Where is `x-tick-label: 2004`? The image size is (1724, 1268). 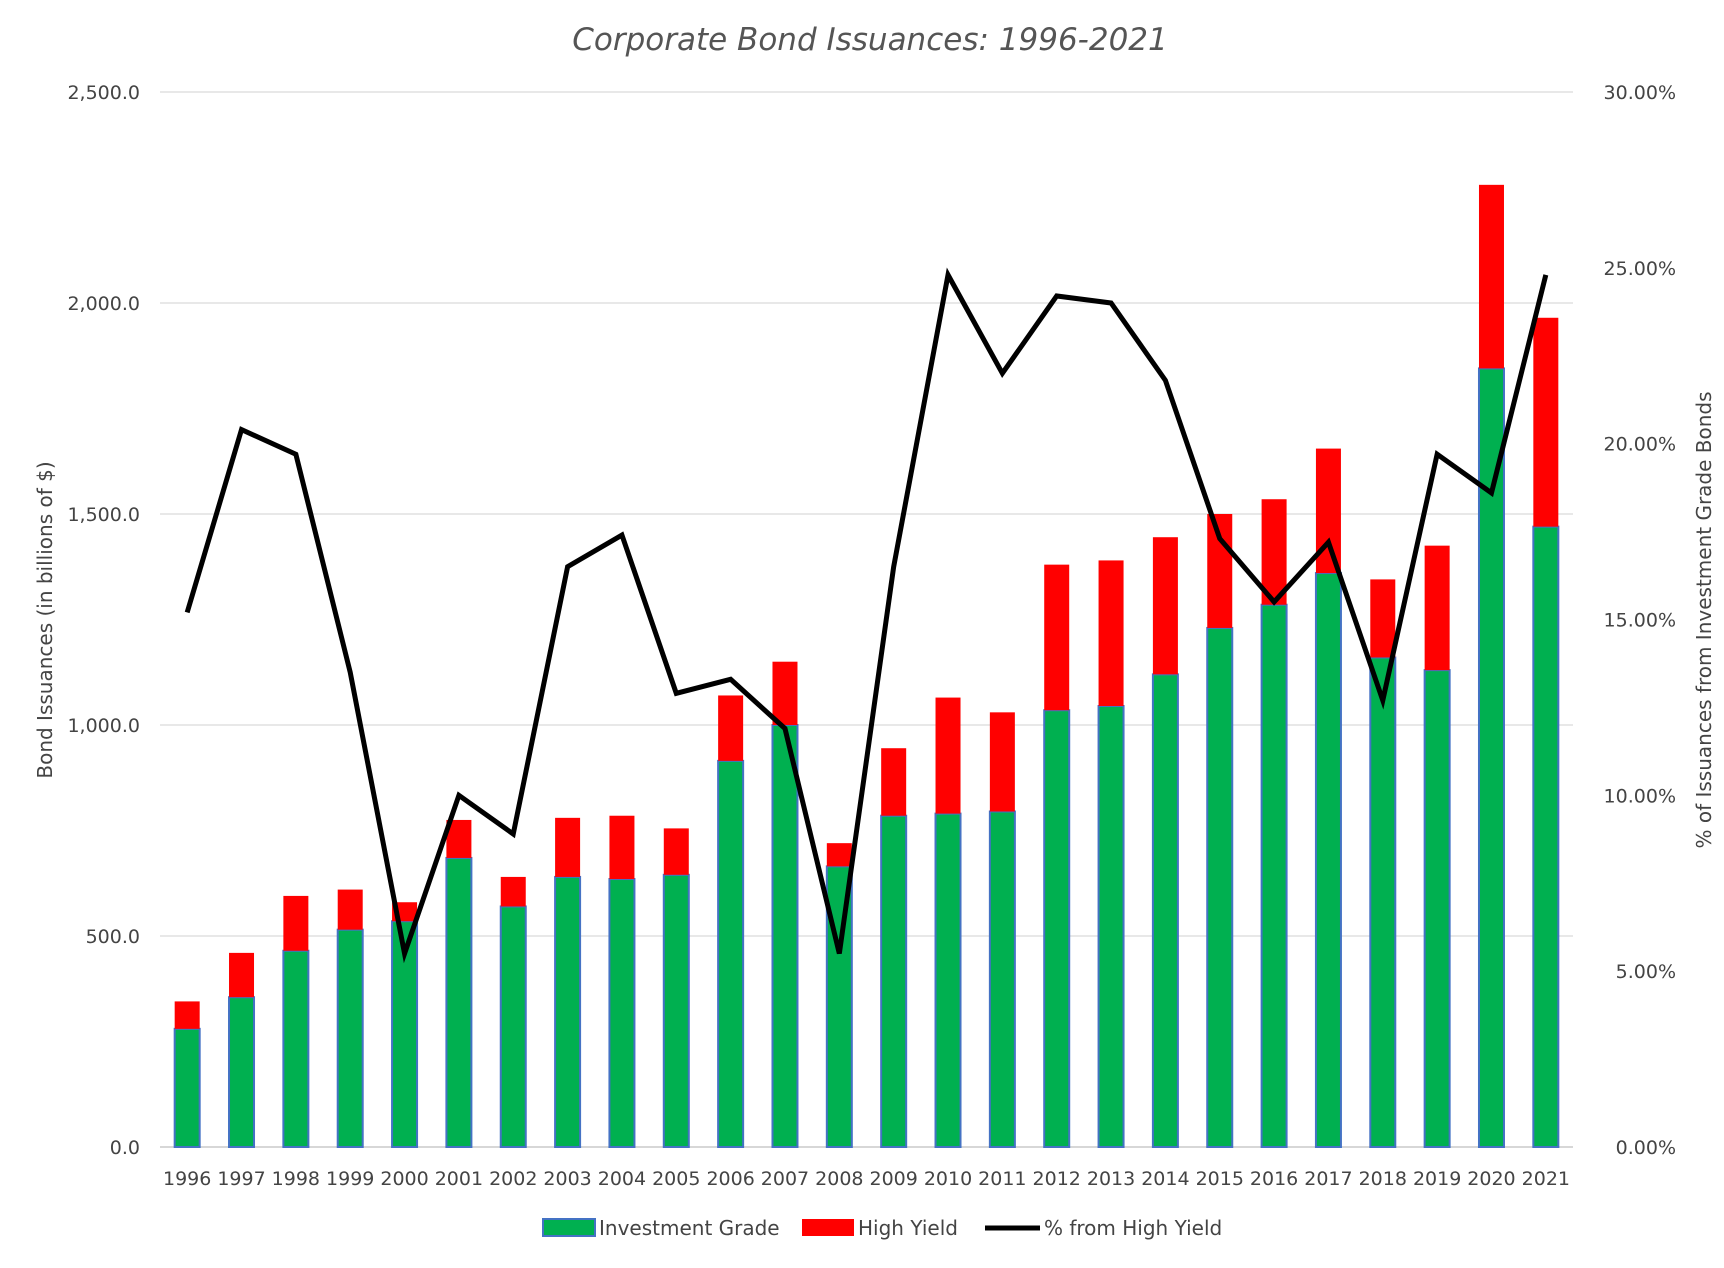 x-tick-label: 2004 is located at coordinates (622, 1179).